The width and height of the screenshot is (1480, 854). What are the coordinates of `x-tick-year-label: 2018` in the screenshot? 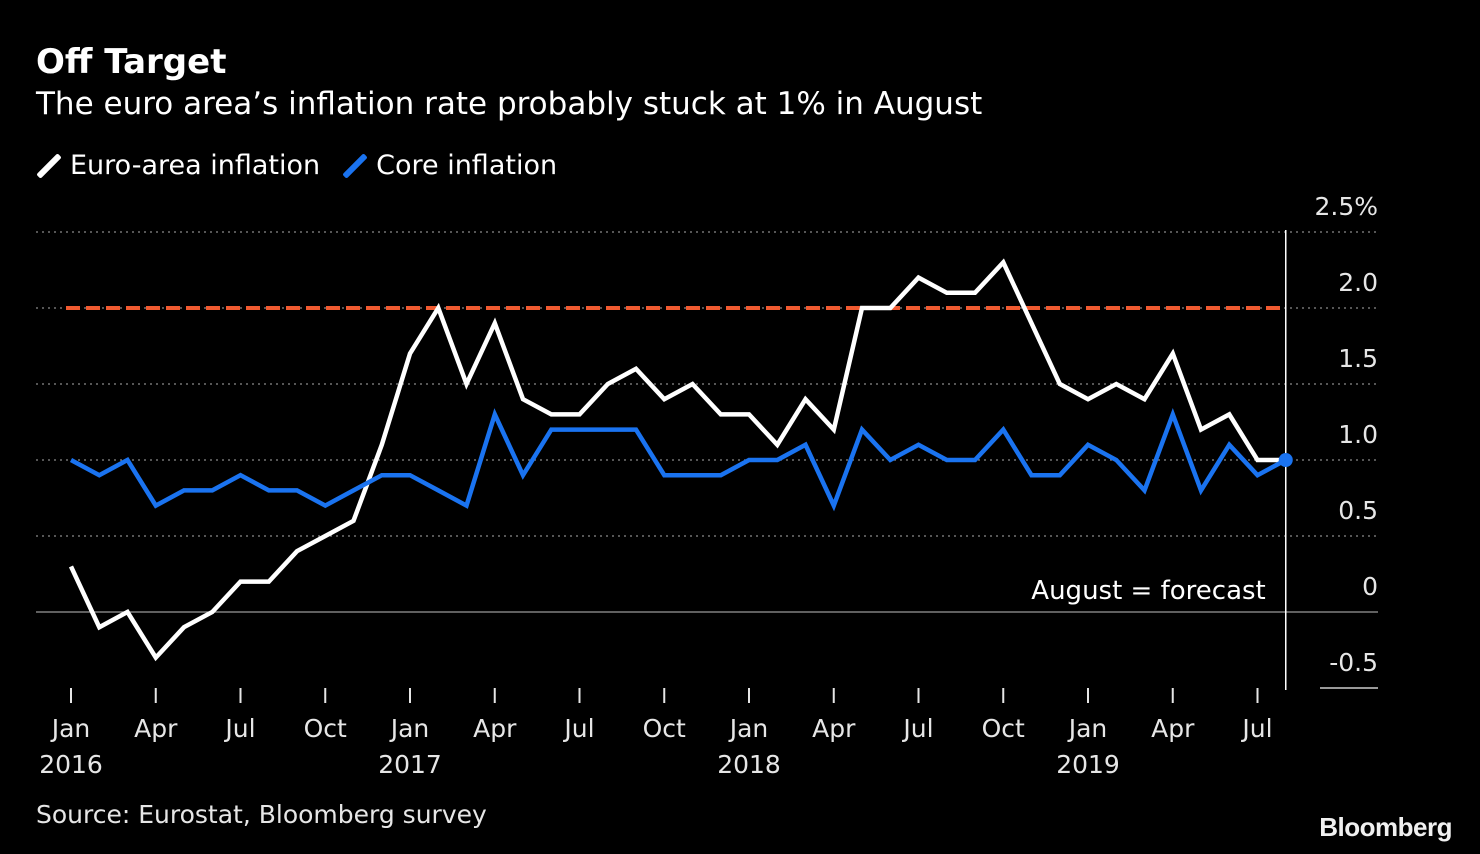 It's located at (749, 764).